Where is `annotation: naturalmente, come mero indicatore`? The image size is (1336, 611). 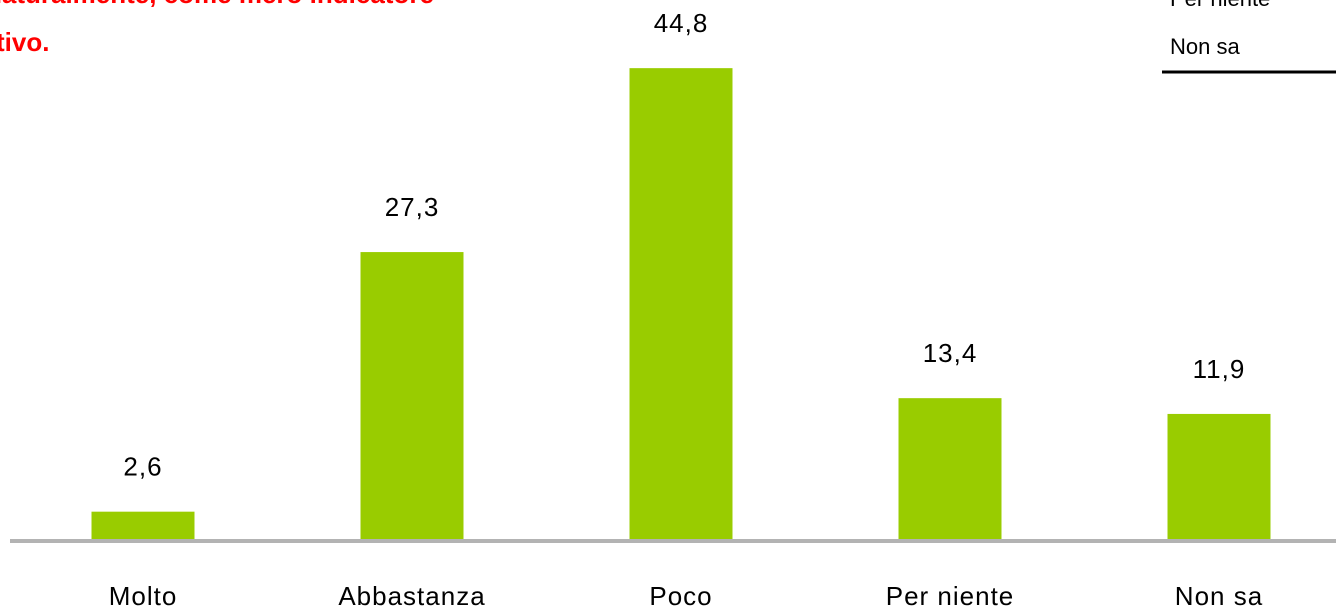 annotation: naturalmente, come mero indicatore is located at coordinates (217, 4).